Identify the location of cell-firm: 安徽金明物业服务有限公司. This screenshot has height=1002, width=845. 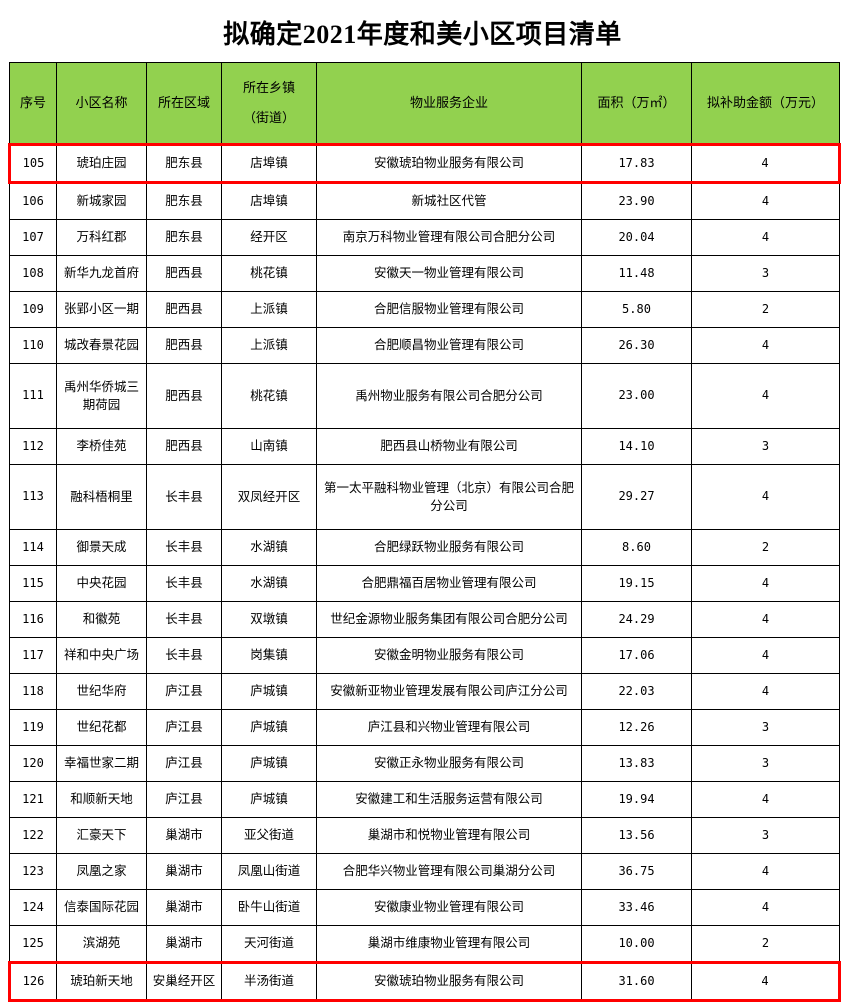
(449, 655).